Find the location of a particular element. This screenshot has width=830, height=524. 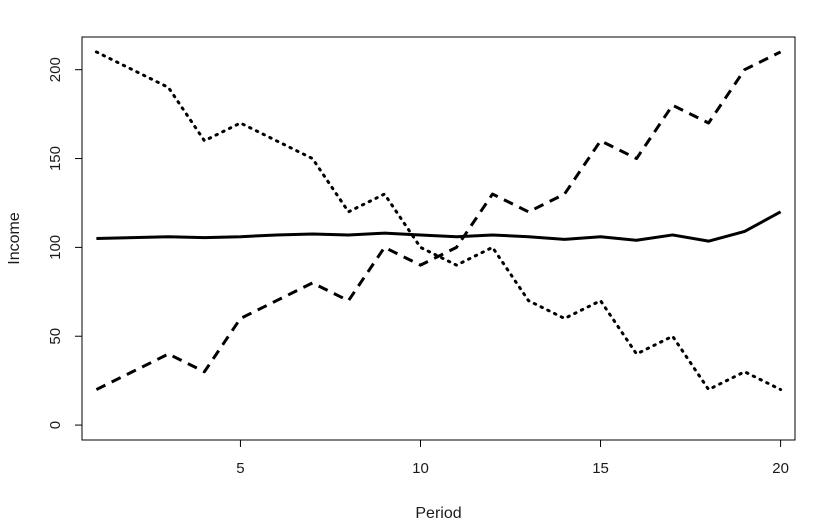

y-tick-label: 50 is located at coordinates (55, 336).